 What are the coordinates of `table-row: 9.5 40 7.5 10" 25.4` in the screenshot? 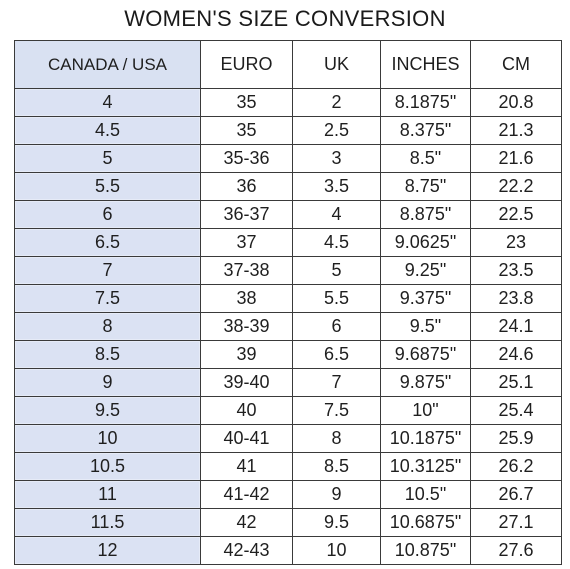 It's located at (288, 410).